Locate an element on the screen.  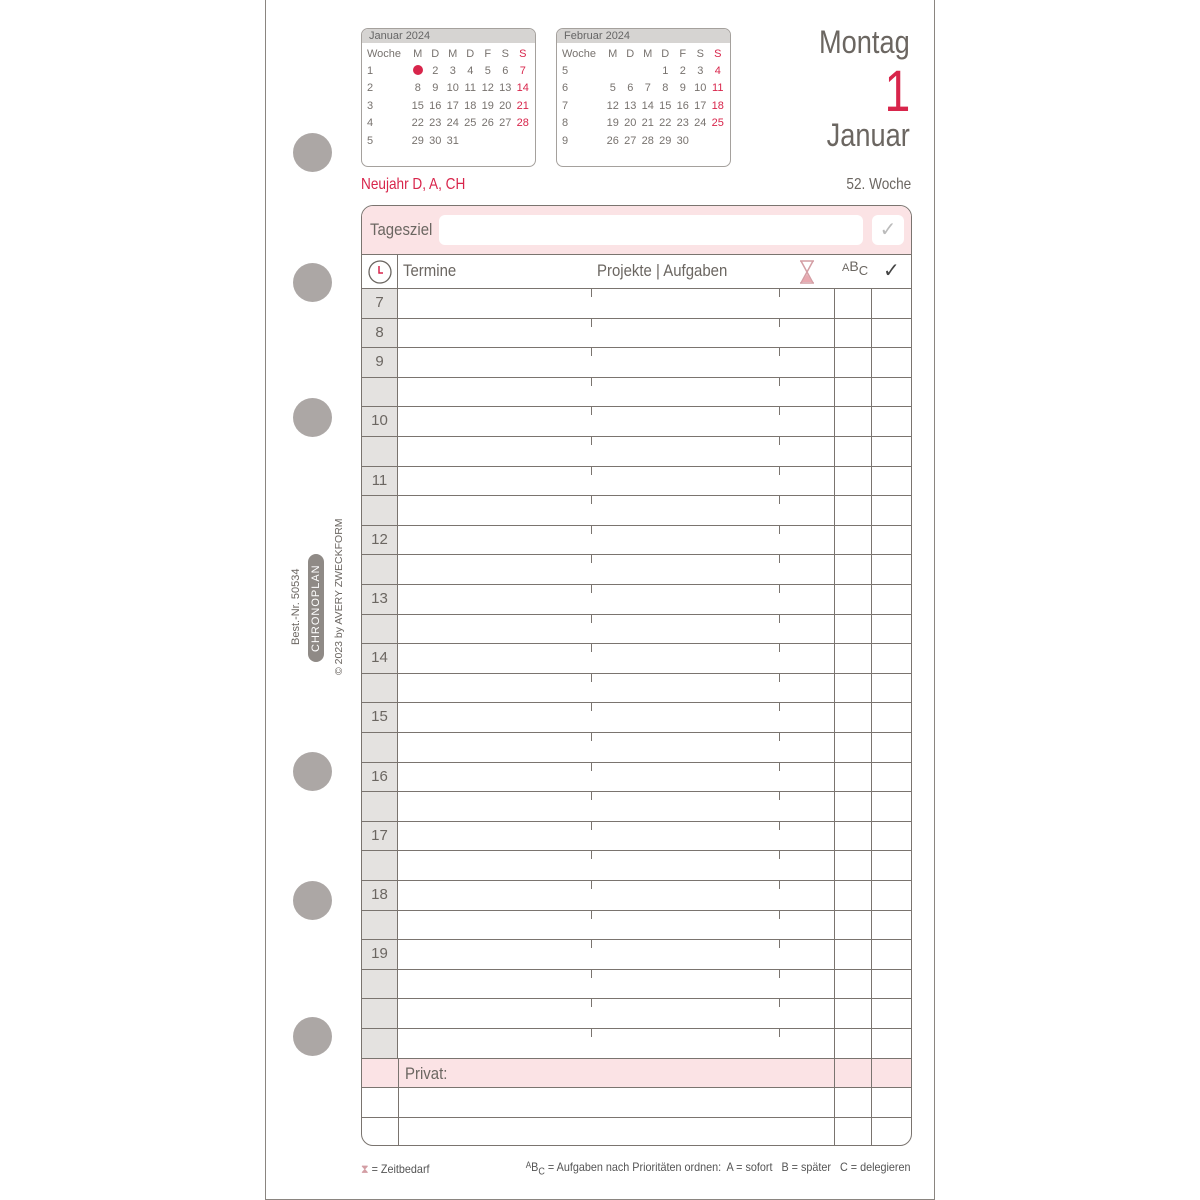
hour-row: 11 is located at coordinates (636, 481).